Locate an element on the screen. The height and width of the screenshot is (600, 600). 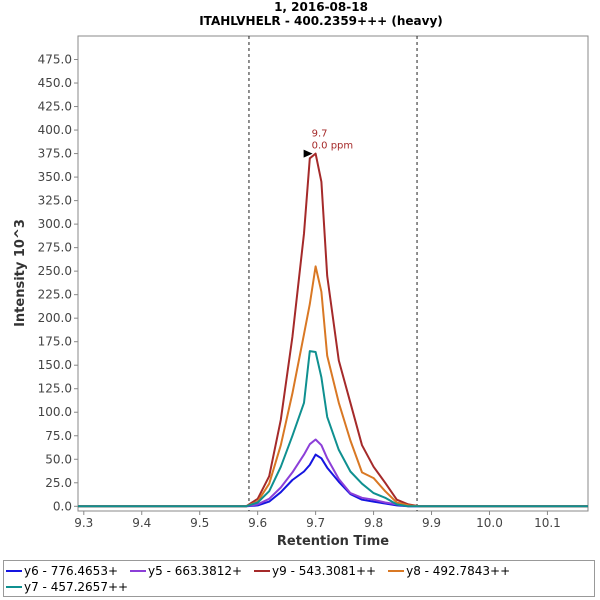
y-tick-label: 275.0 is located at coordinates (55, 248).